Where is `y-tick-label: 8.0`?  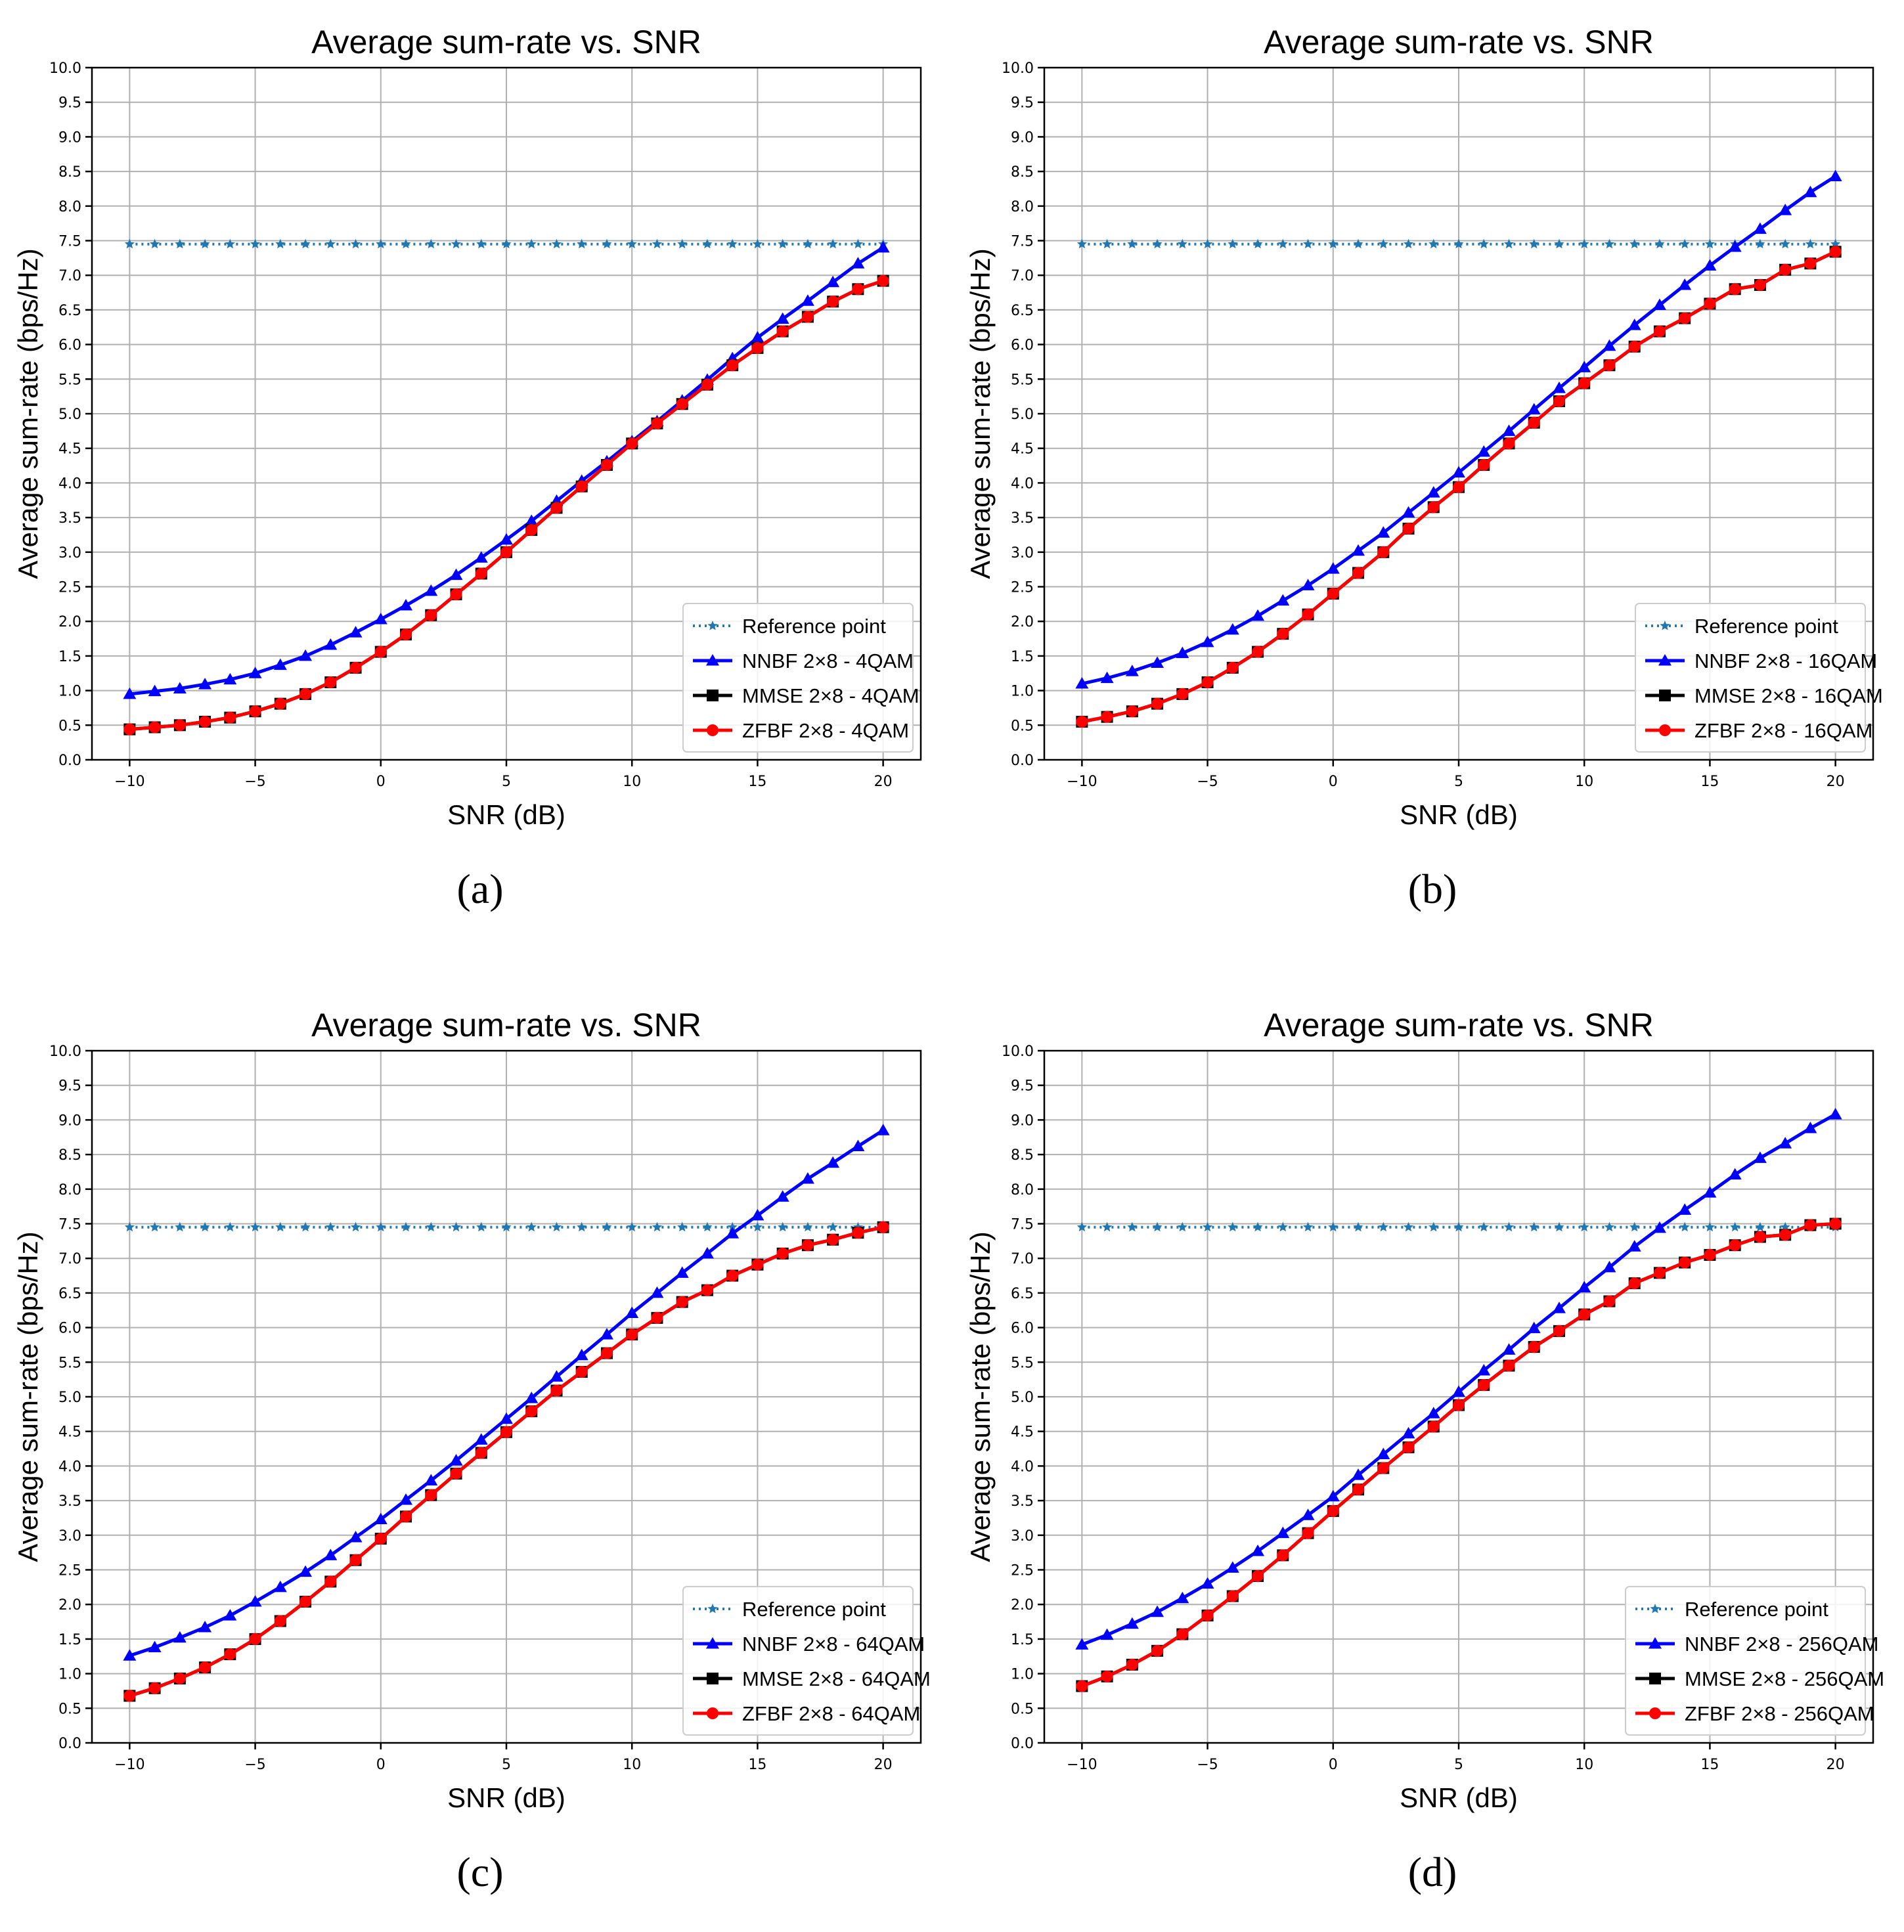 y-tick-label: 8.0 is located at coordinates (69, 1190).